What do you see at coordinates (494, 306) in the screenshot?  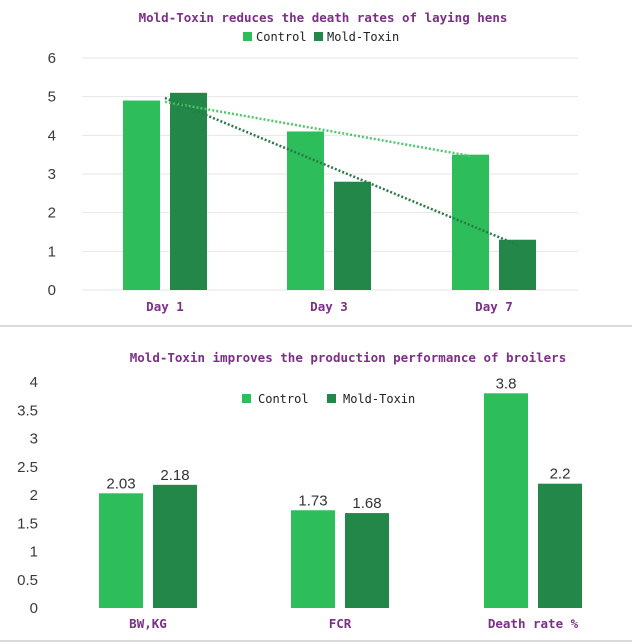 I see `x-category-label: Day 7` at bounding box center [494, 306].